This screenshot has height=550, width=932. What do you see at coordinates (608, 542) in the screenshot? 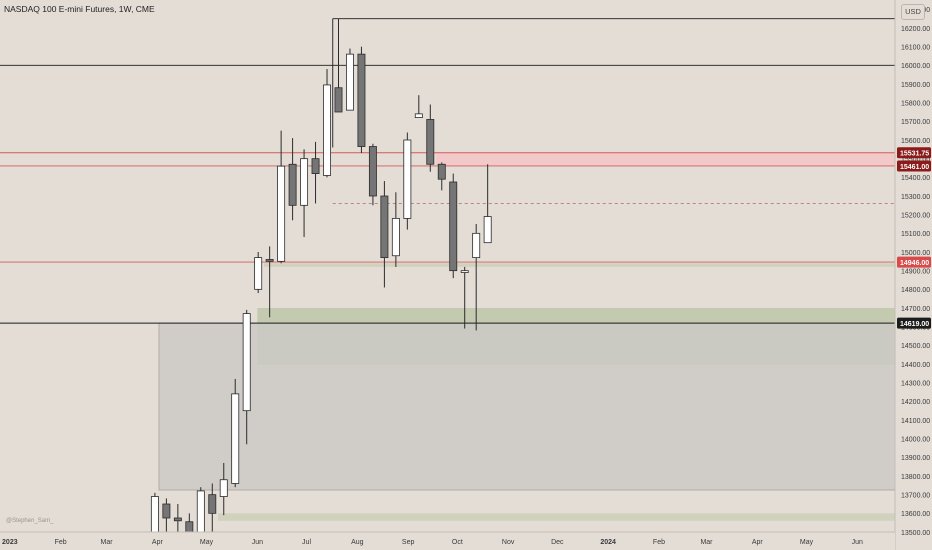
I see `time-tick-label: 2024` at bounding box center [608, 542].